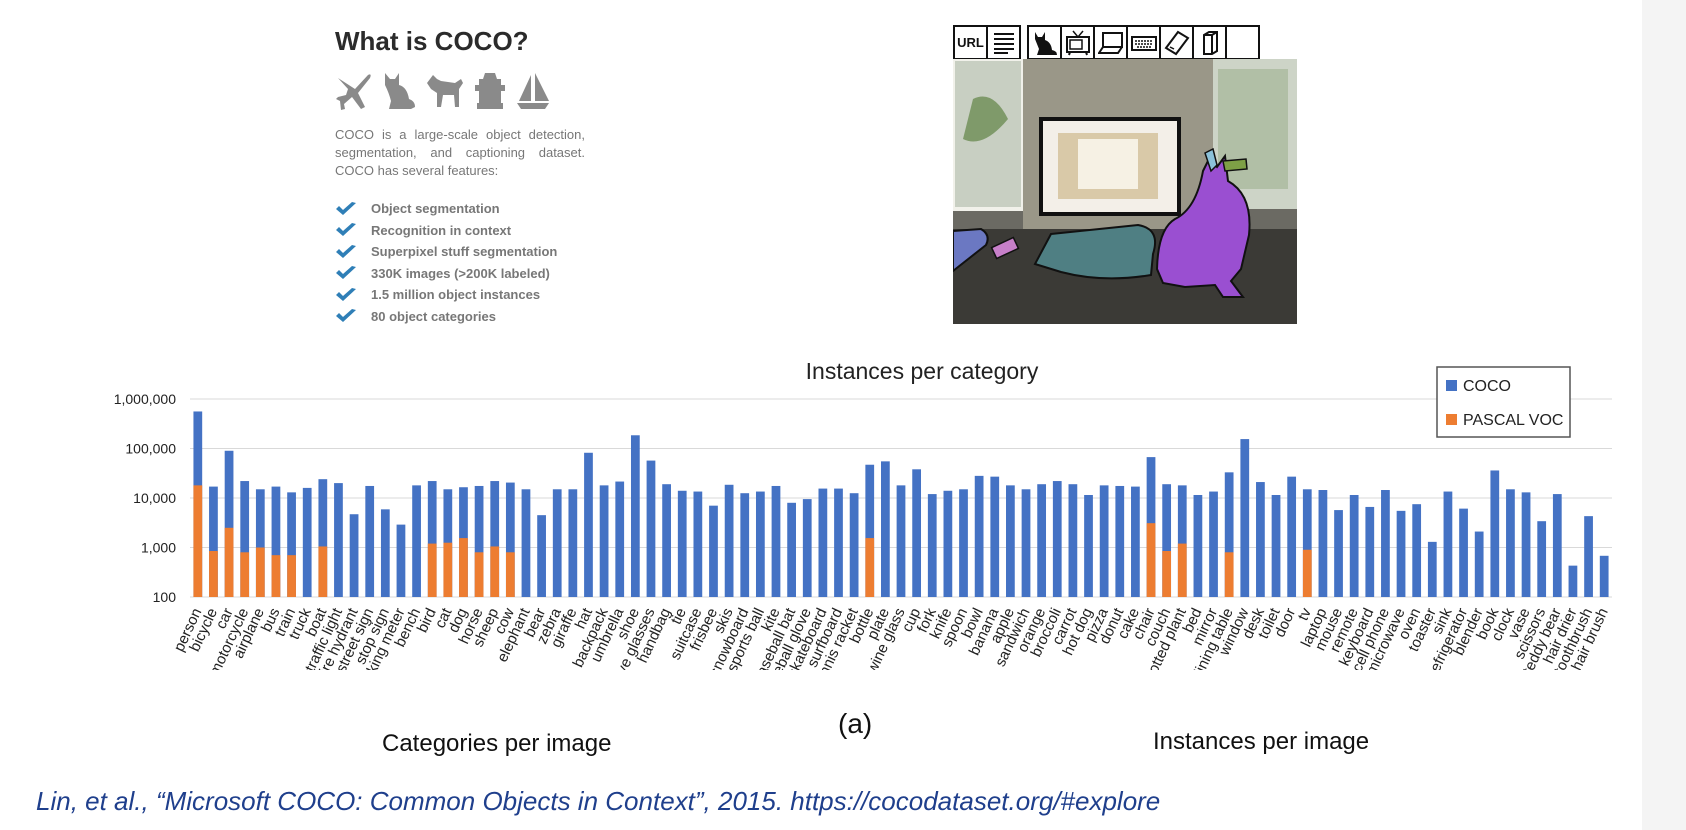  What do you see at coordinates (165, 597) in the screenshot?
I see `y-tick-label: 100` at bounding box center [165, 597].